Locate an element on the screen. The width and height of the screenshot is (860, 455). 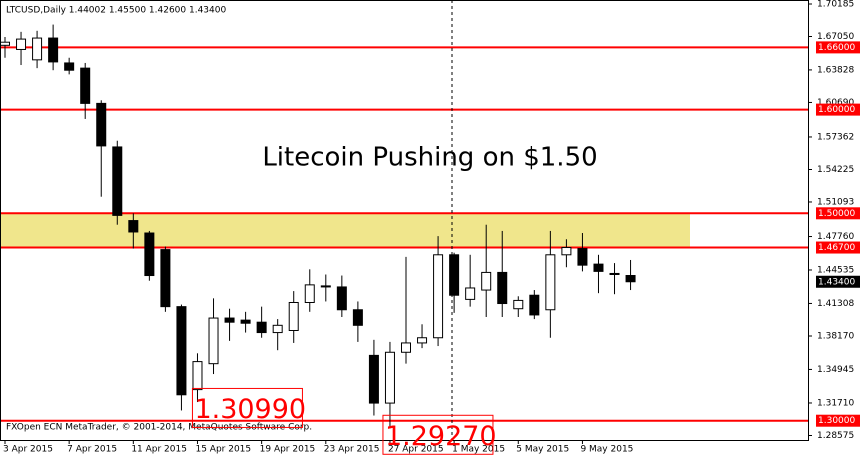
x-tick-label: 3 Apr 2015 is located at coordinates (28, 450).